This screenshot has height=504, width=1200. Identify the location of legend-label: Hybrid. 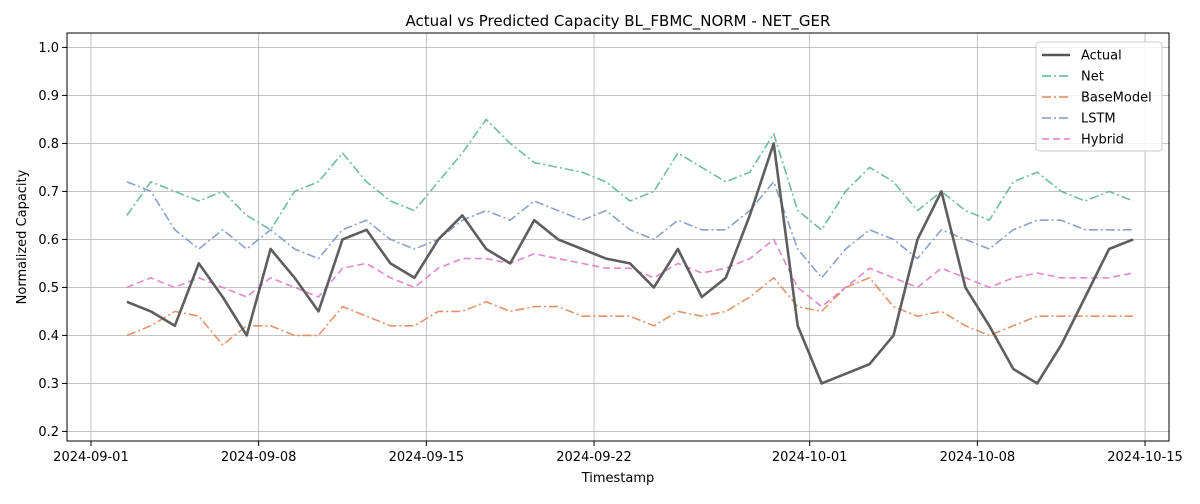
(1102, 140).